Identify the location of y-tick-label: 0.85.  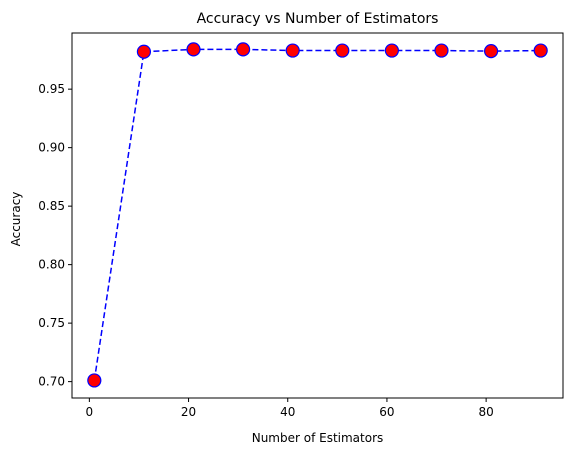
(51, 206).